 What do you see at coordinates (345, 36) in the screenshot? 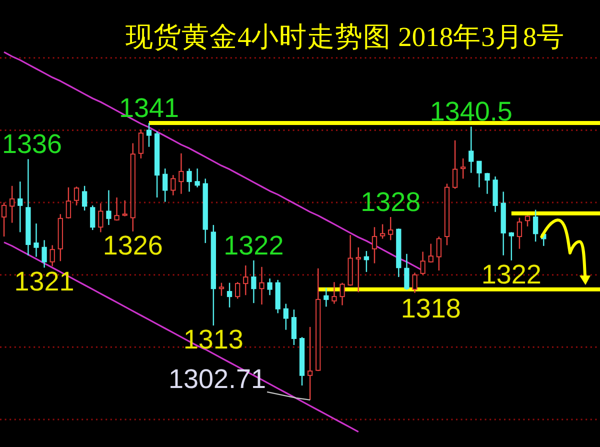
I see `title: 现货黄金4小时走势图 2018年3月8号` at bounding box center [345, 36].